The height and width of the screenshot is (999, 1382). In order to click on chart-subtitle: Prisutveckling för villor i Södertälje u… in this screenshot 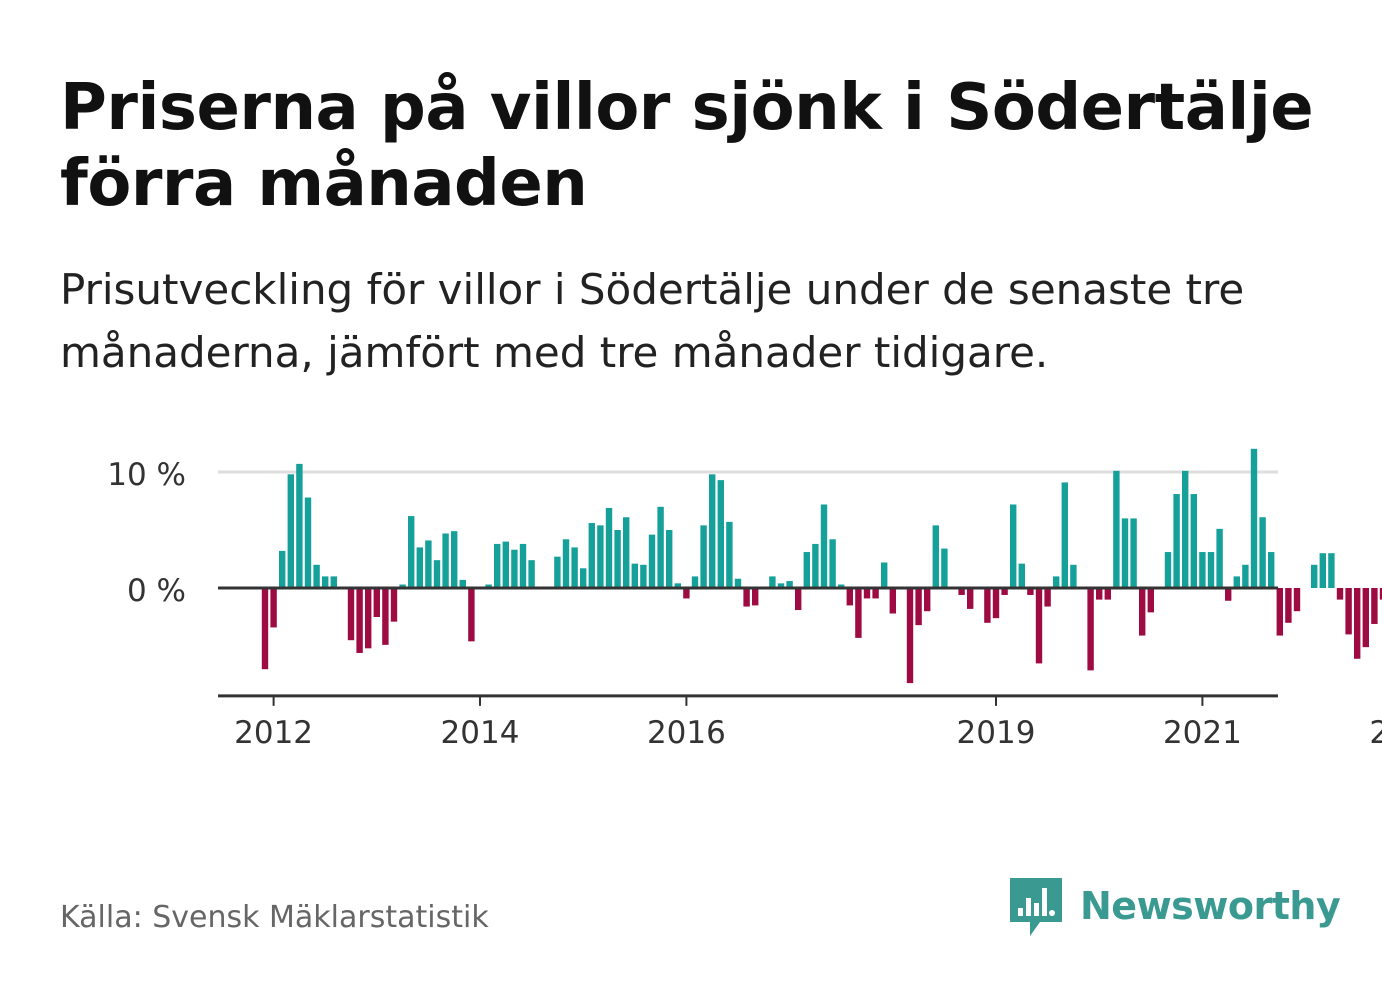, I will do `click(652, 321)`.